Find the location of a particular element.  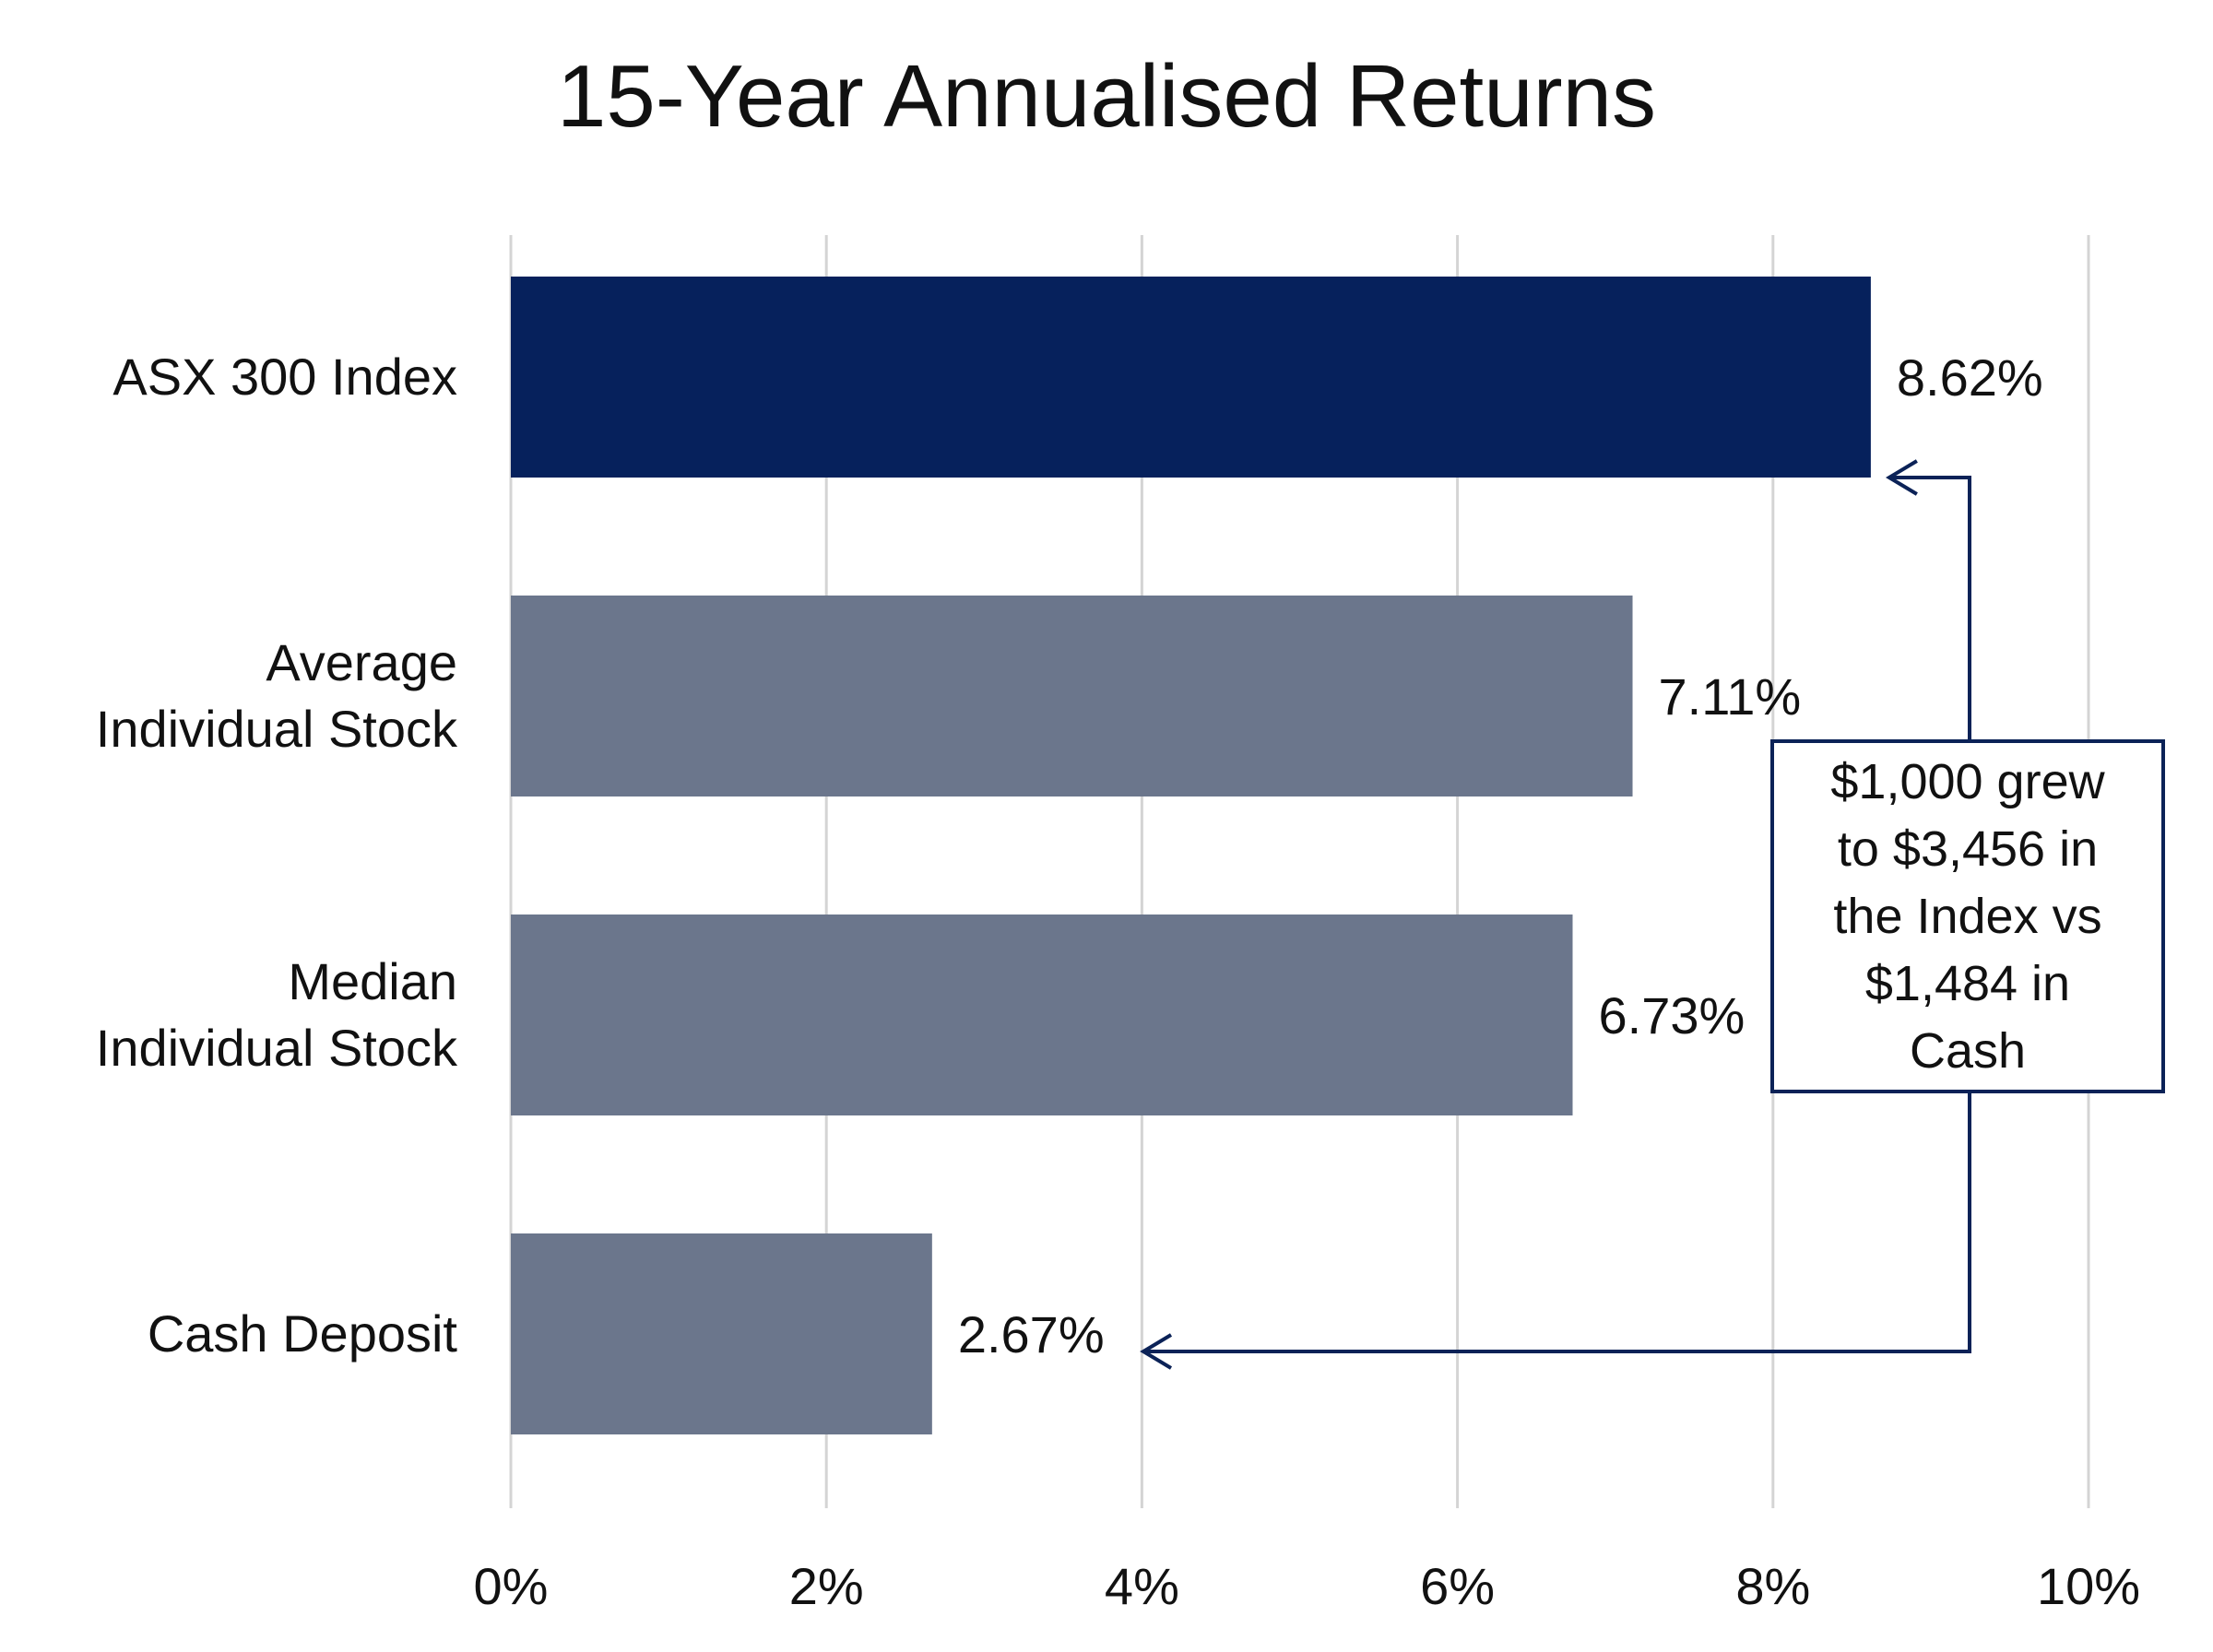

x-tick-label: 0% is located at coordinates (511, 1586).